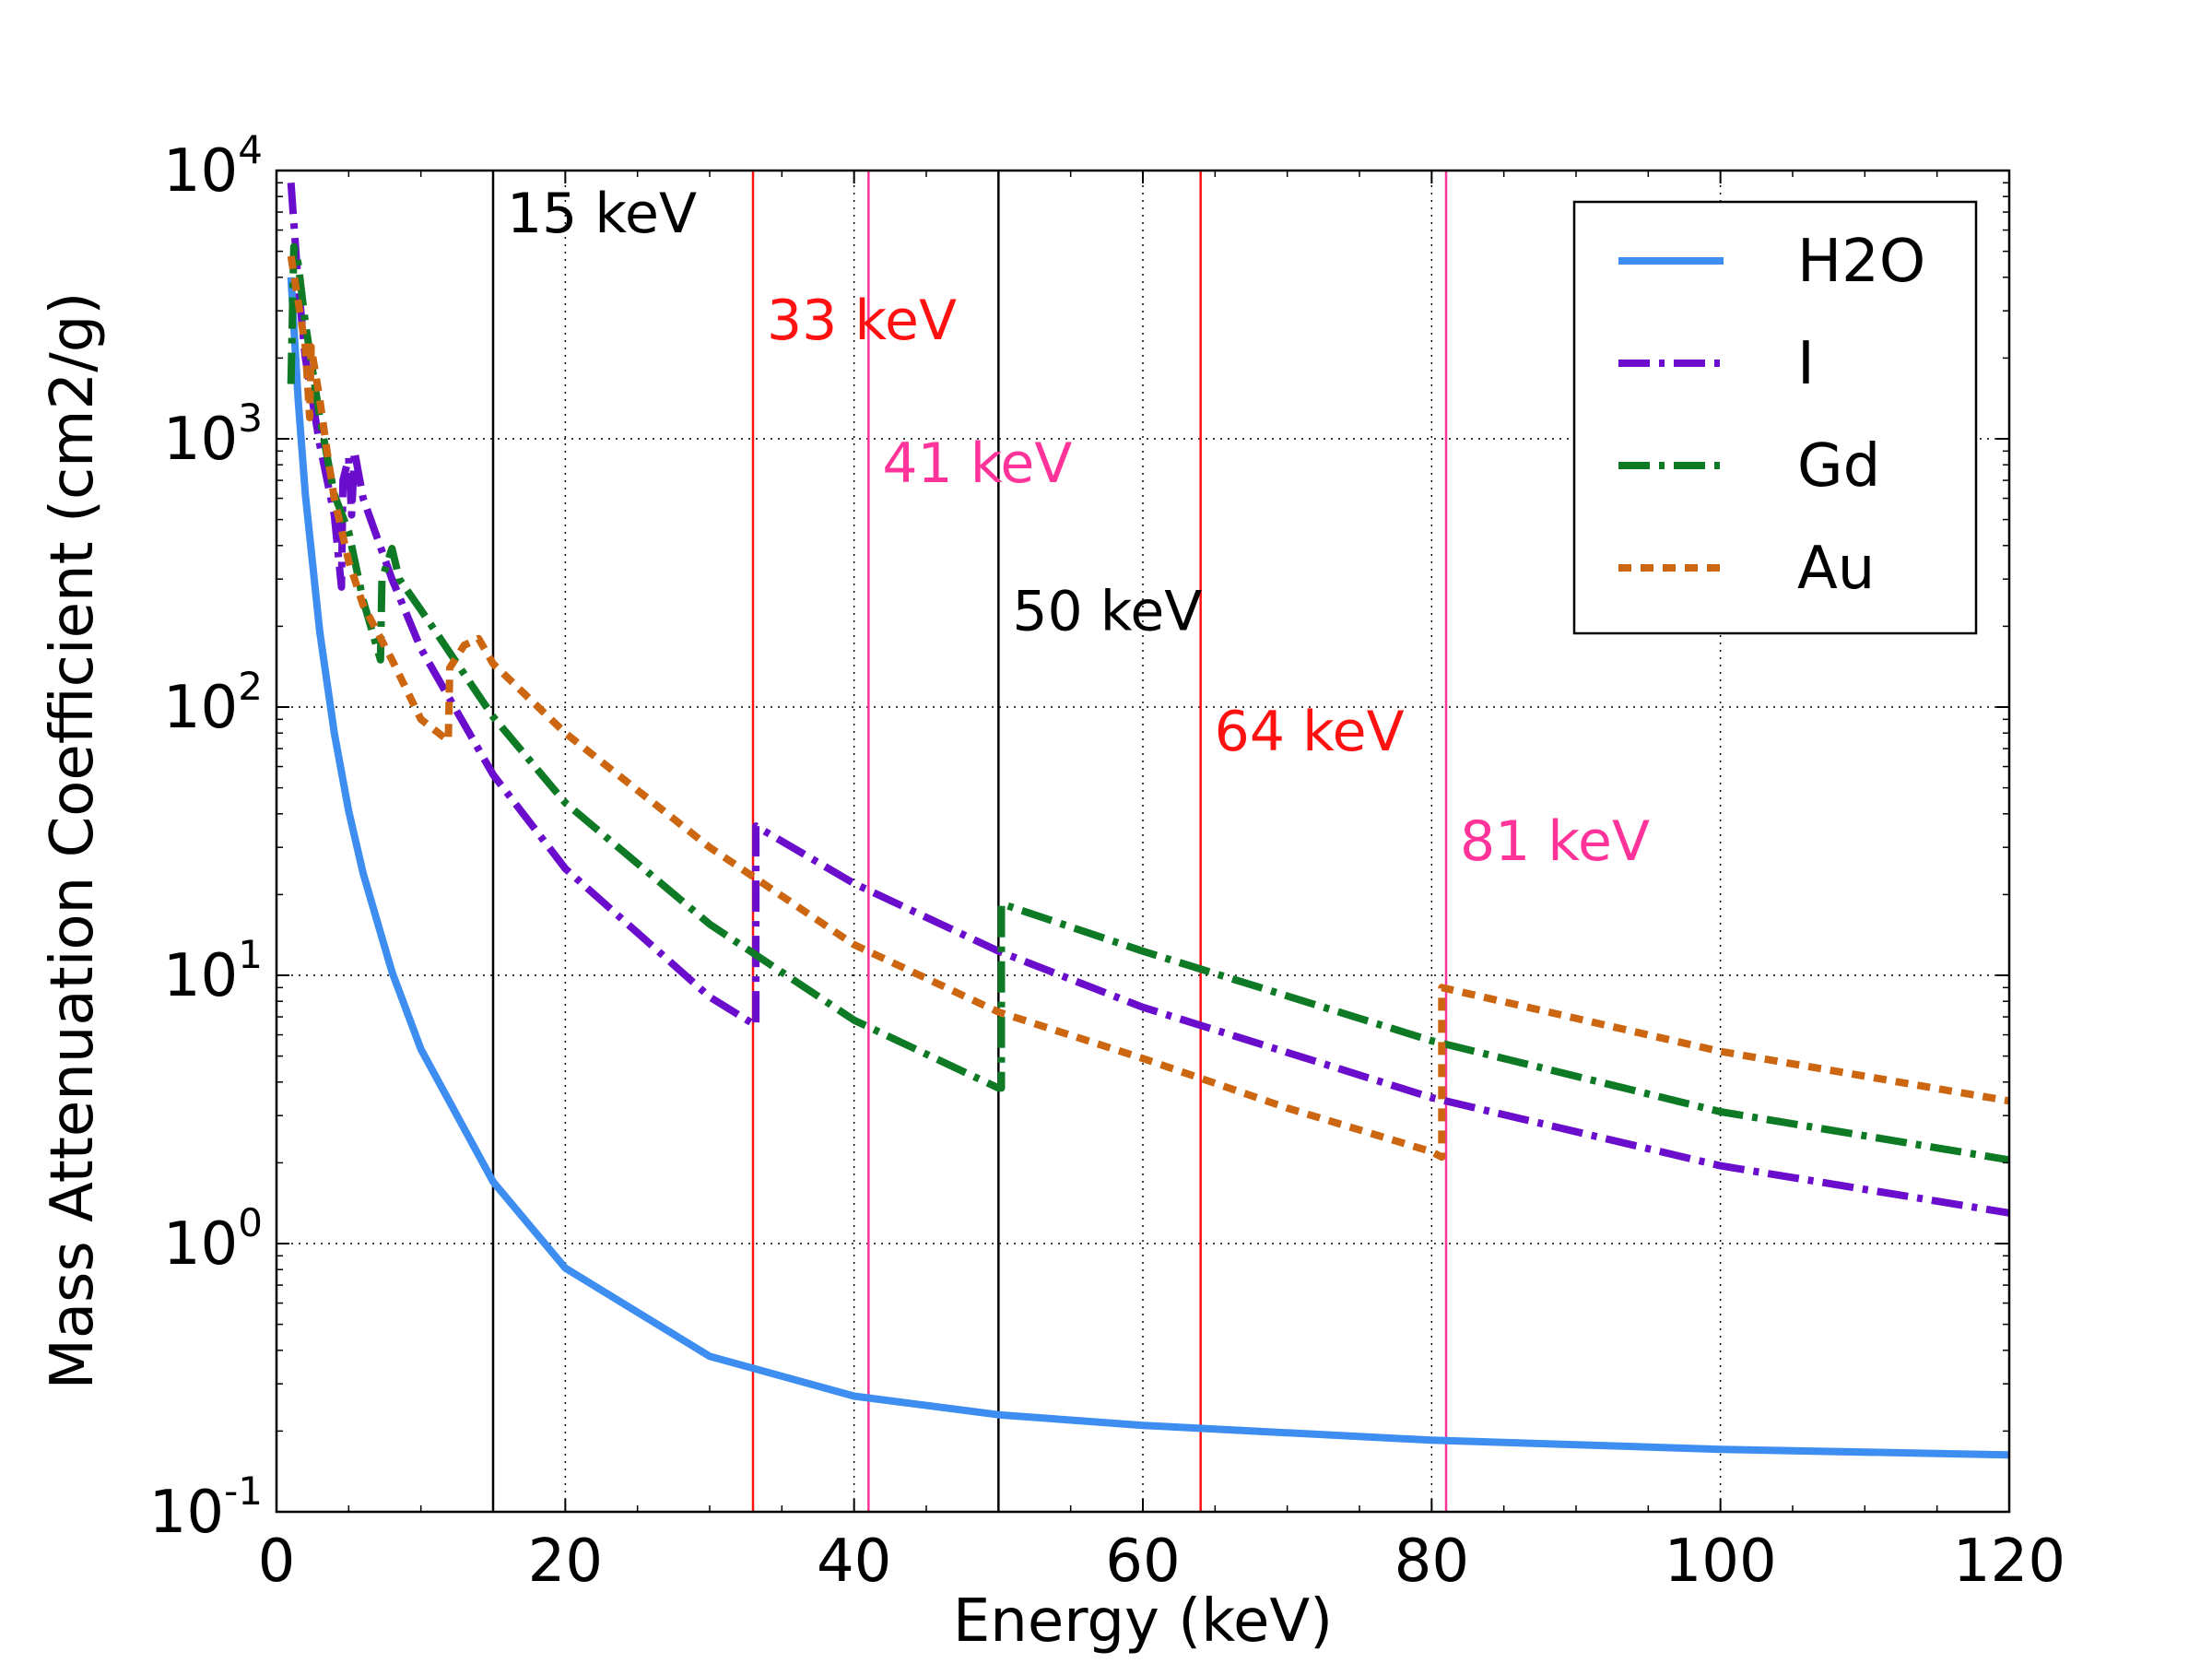 Image resolution: width=2212 pixels, height=1663 pixels. I want to click on x-tick-label: 120, so click(2009, 1561).